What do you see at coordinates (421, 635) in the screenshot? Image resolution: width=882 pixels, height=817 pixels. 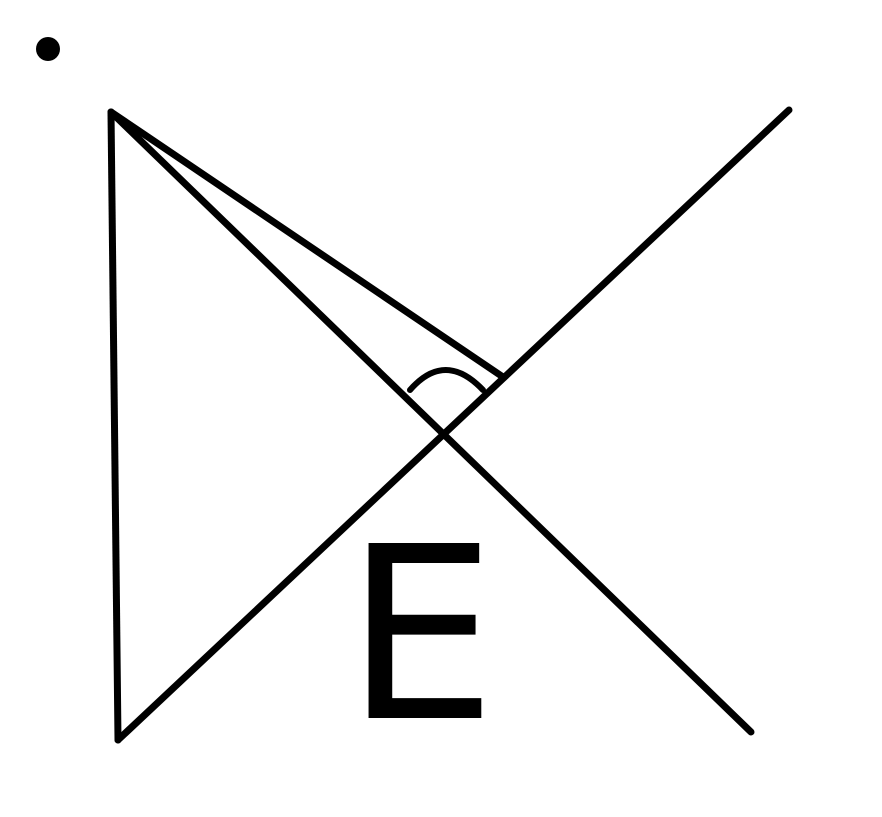 I see `point-label-e: E` at bounding box center [421, 635].